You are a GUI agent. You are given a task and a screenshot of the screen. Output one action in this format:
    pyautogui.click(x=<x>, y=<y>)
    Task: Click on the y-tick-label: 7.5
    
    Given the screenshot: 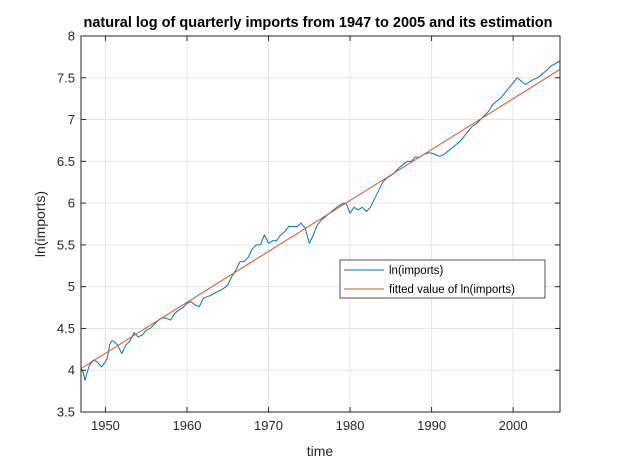 What is the action you would take?
    pyautogui.click(x=66, y=77)
    